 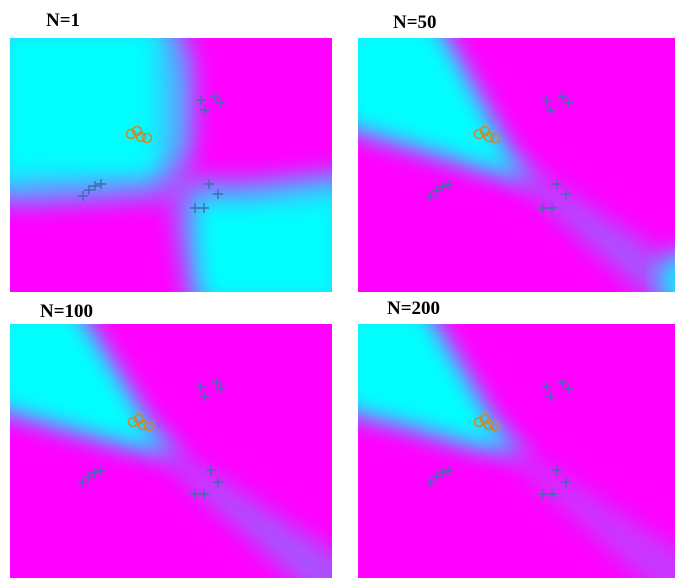 I want to click on circle-markers-n50, so click(x=487, y=134).